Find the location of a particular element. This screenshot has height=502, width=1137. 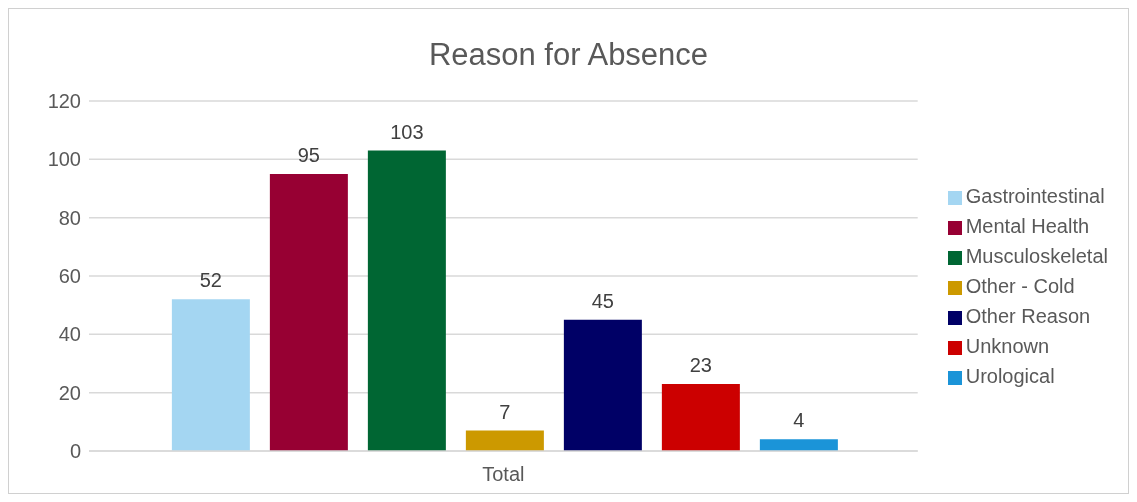

data-label: 7 is located at coordinates (505, 411).